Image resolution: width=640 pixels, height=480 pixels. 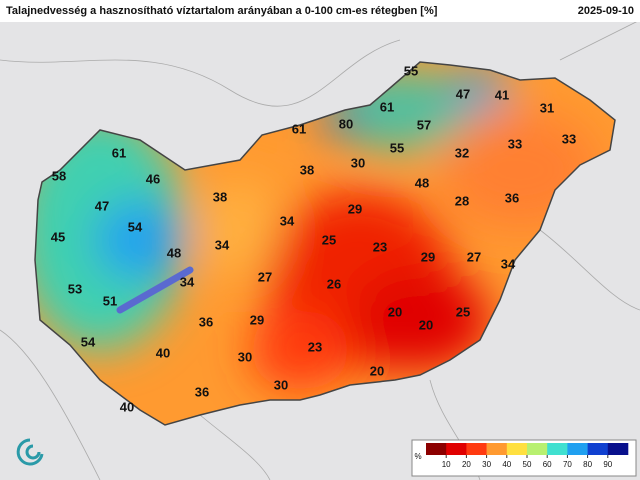 I want to click on station-value: 26, so click(x=334, y=283).